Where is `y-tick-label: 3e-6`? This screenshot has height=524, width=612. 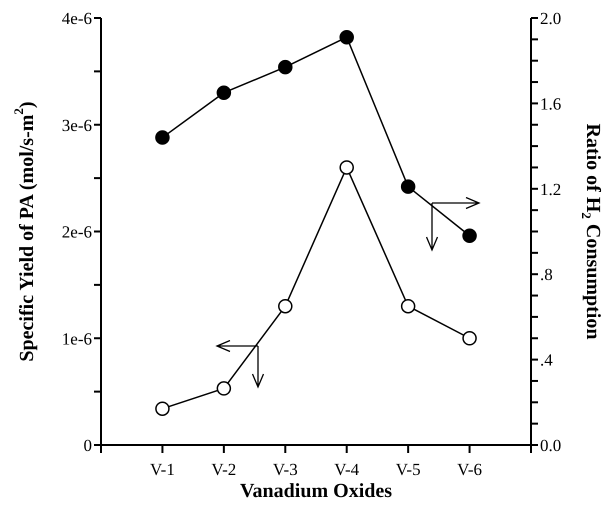 y-tick-label: 3e-6 is located at coordinates (77, 125).